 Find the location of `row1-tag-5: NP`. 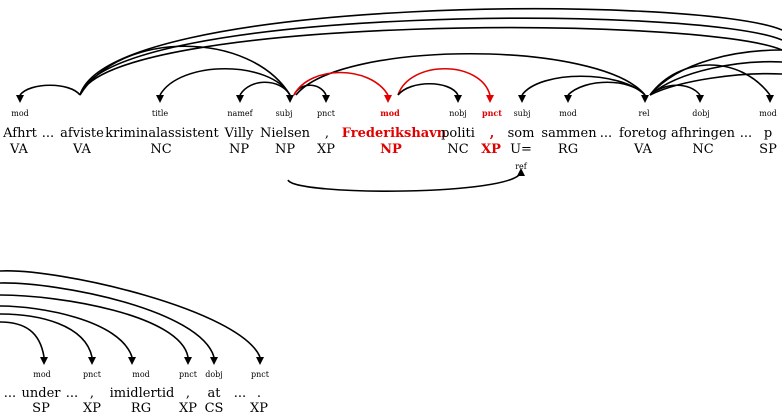

row1-tag-5: NP is located at coordinates (285, 149).